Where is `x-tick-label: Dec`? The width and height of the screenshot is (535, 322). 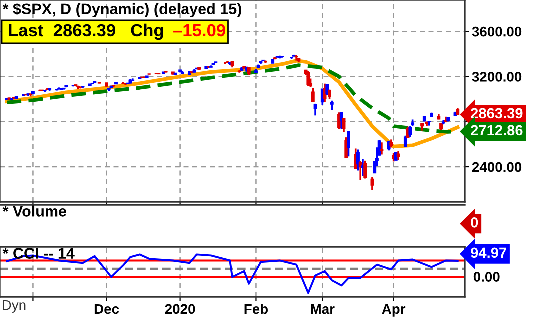 x-tick-label: Dec is located at coordinates (107, 309).